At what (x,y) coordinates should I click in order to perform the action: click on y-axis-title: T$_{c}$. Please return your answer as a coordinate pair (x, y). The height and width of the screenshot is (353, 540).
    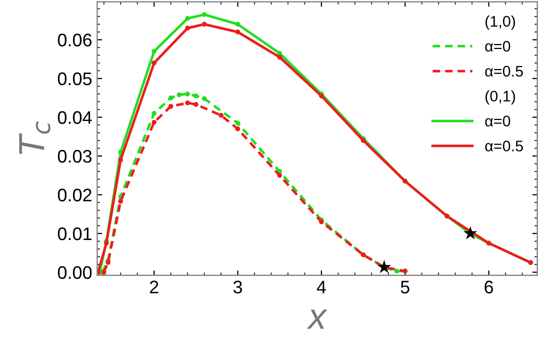
    Looking at the image, I should click on (34, 137).